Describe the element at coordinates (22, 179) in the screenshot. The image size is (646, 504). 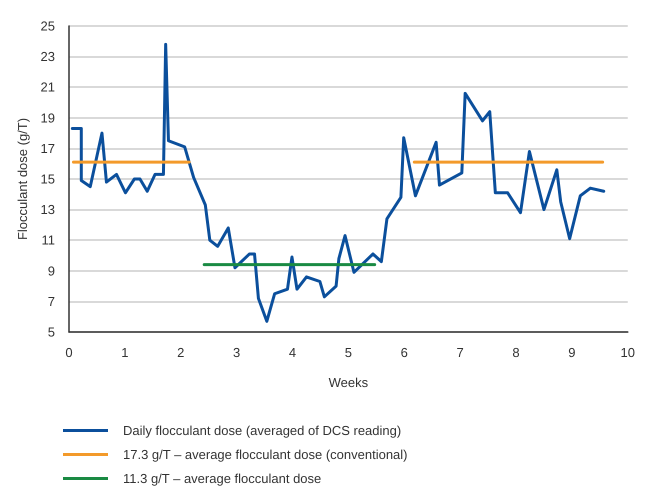
I see `y-axis-title: Flocculant dose (g/T)` at that location.